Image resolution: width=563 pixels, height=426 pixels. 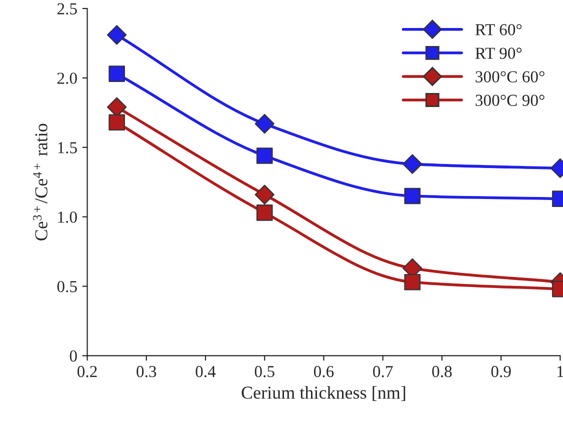 What do you see at coordinates (87, 372) in the screenshot?
I see `x-tick-label: 0.2` at bounding box center [87, 372].